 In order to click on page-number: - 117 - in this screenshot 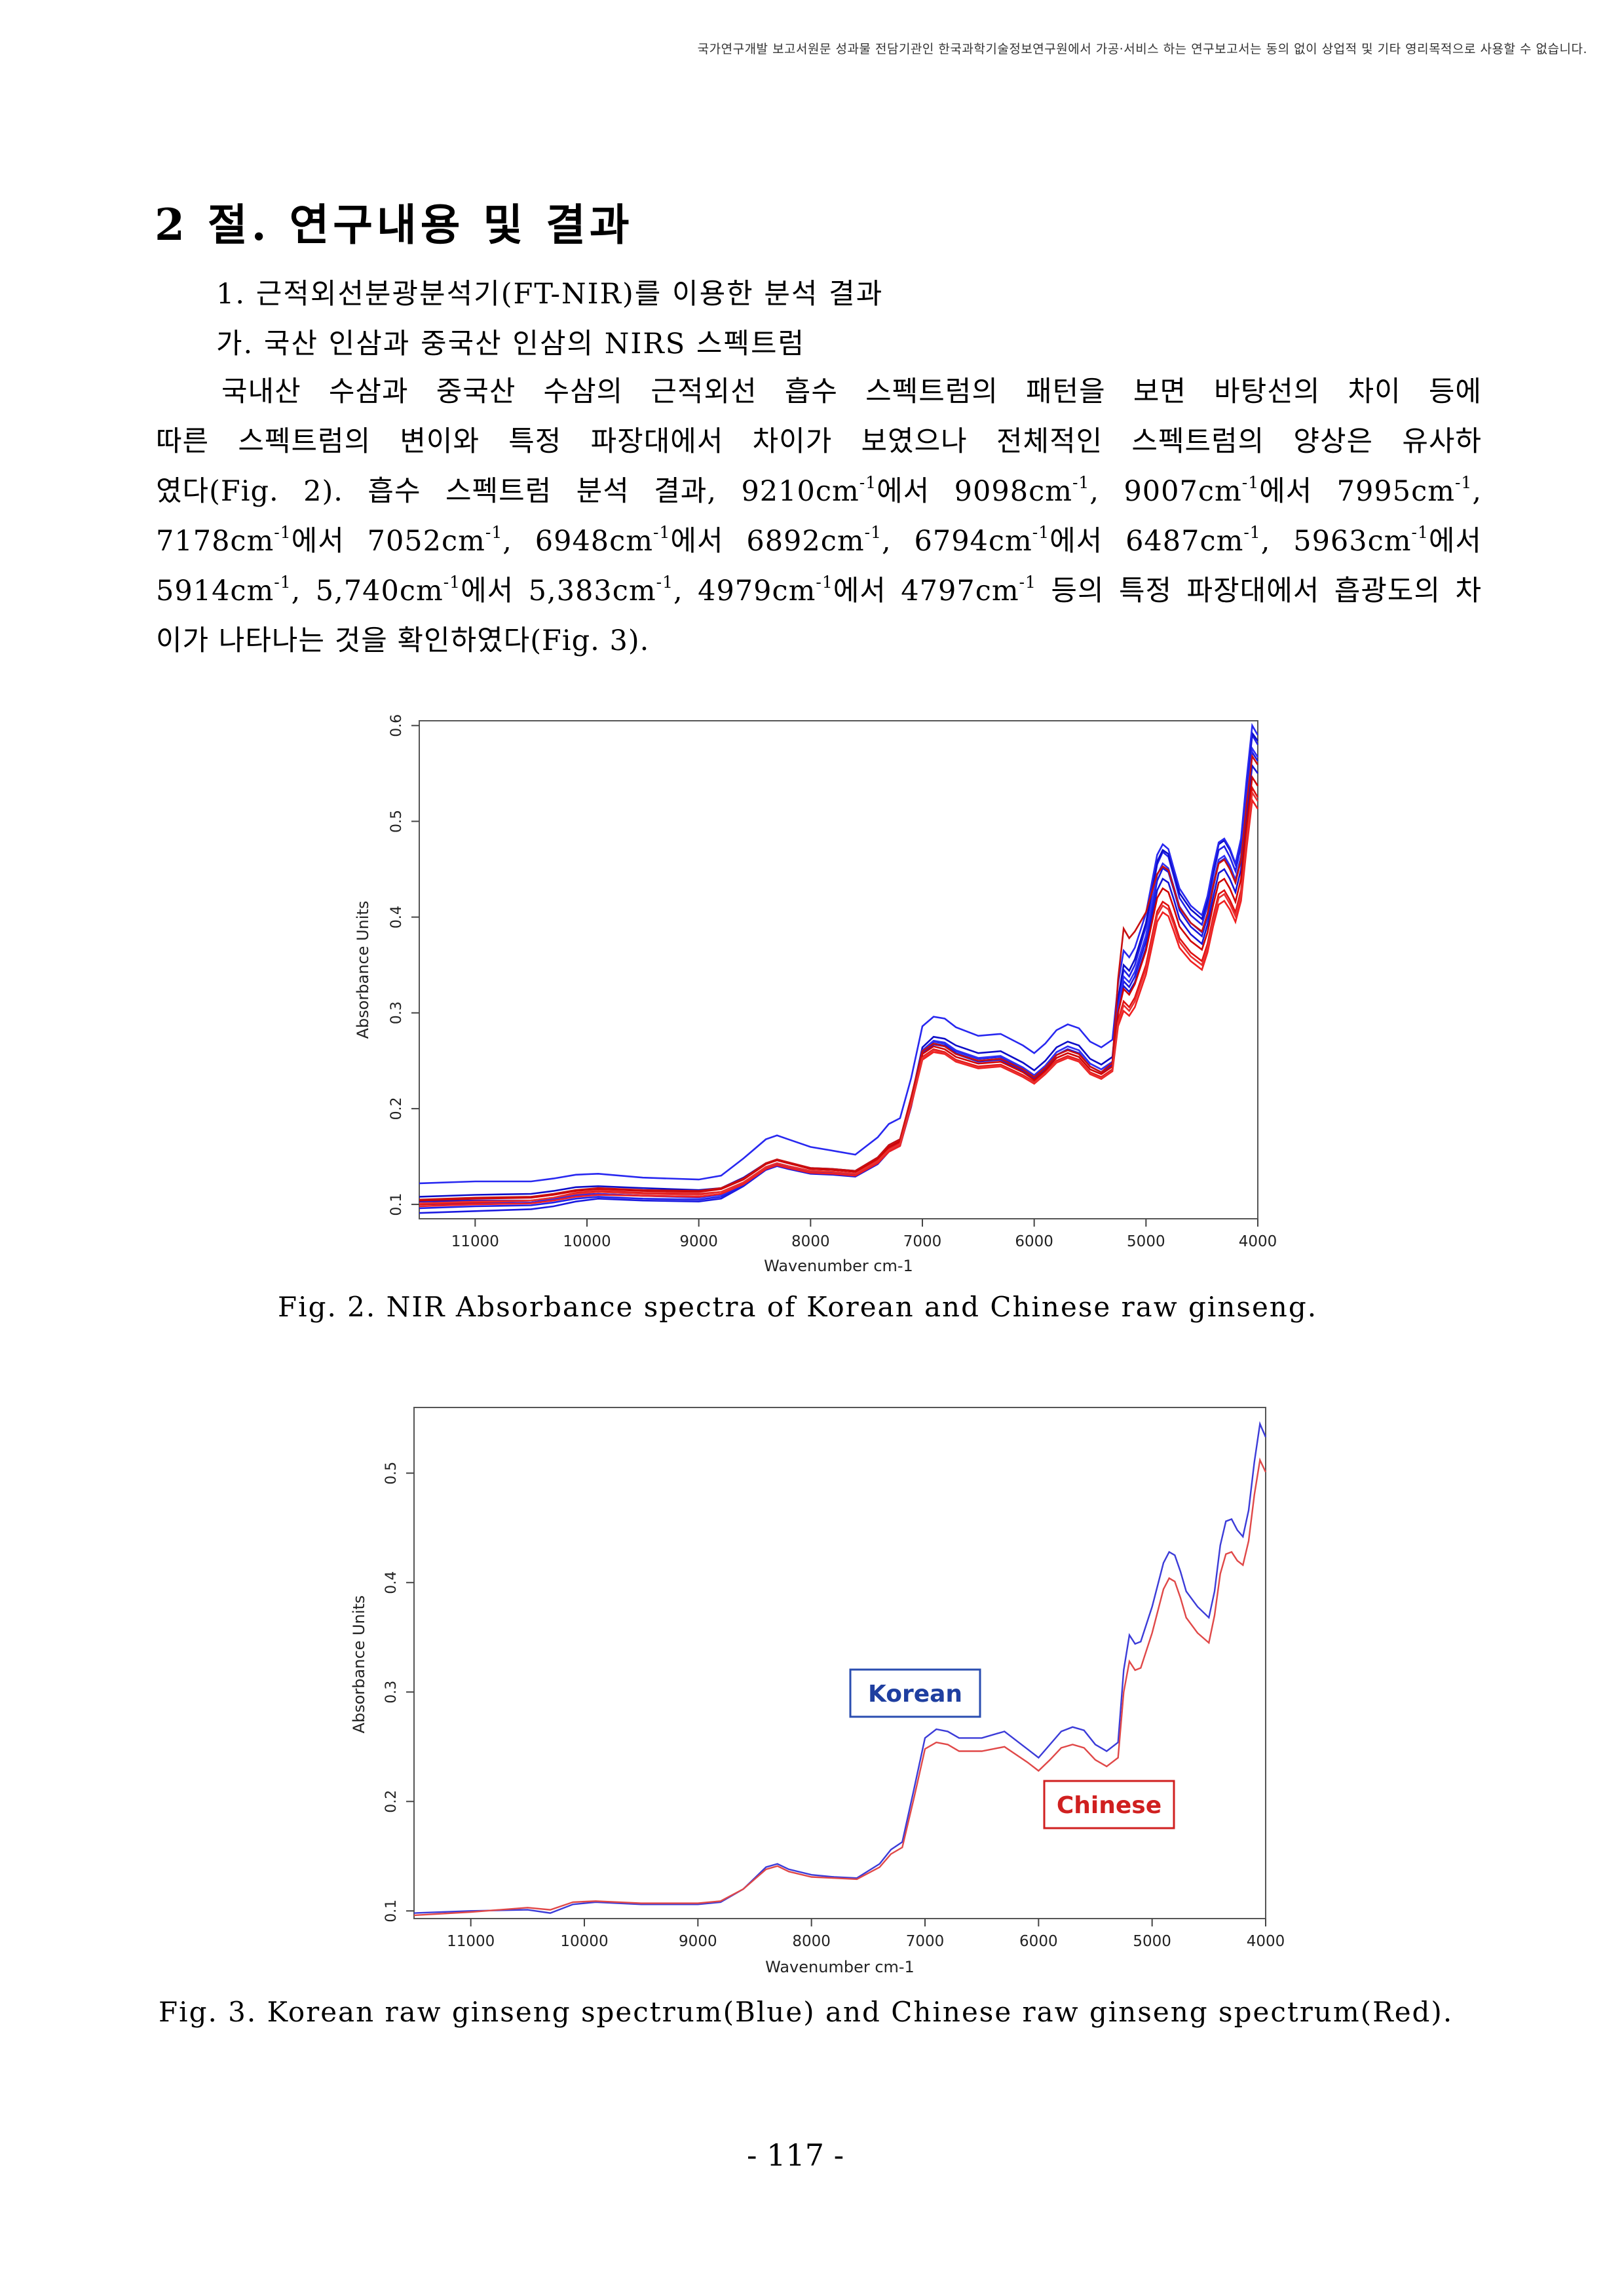, I will do `click(795, 2155)`.